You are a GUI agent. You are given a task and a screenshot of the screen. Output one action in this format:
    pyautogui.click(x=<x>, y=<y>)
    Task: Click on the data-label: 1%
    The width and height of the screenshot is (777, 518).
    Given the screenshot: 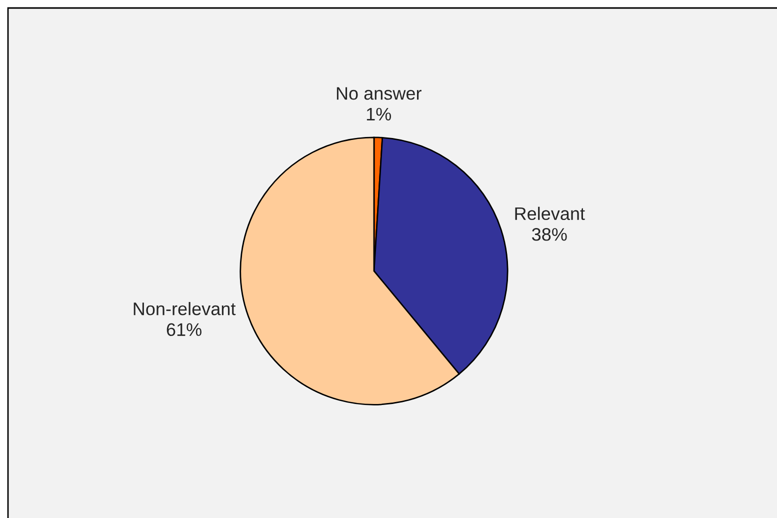 What is the action you would take?
    pyautogui.click(x=379, y=114)
    